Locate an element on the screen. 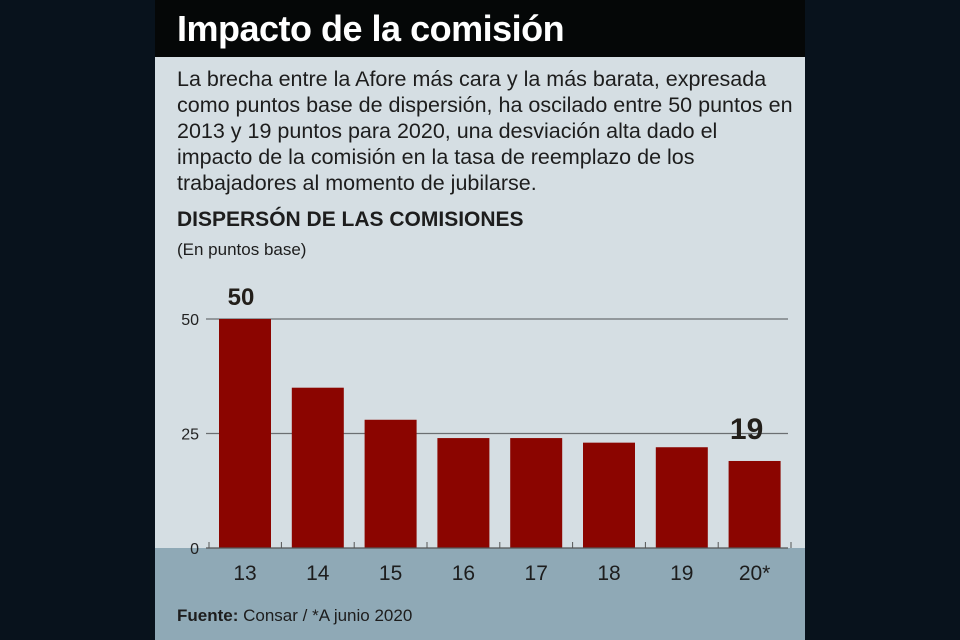 The width and height of the screenshot is (960, 640). source-text: Consar / *A junio 2020 is located at coordinates (325, 615).